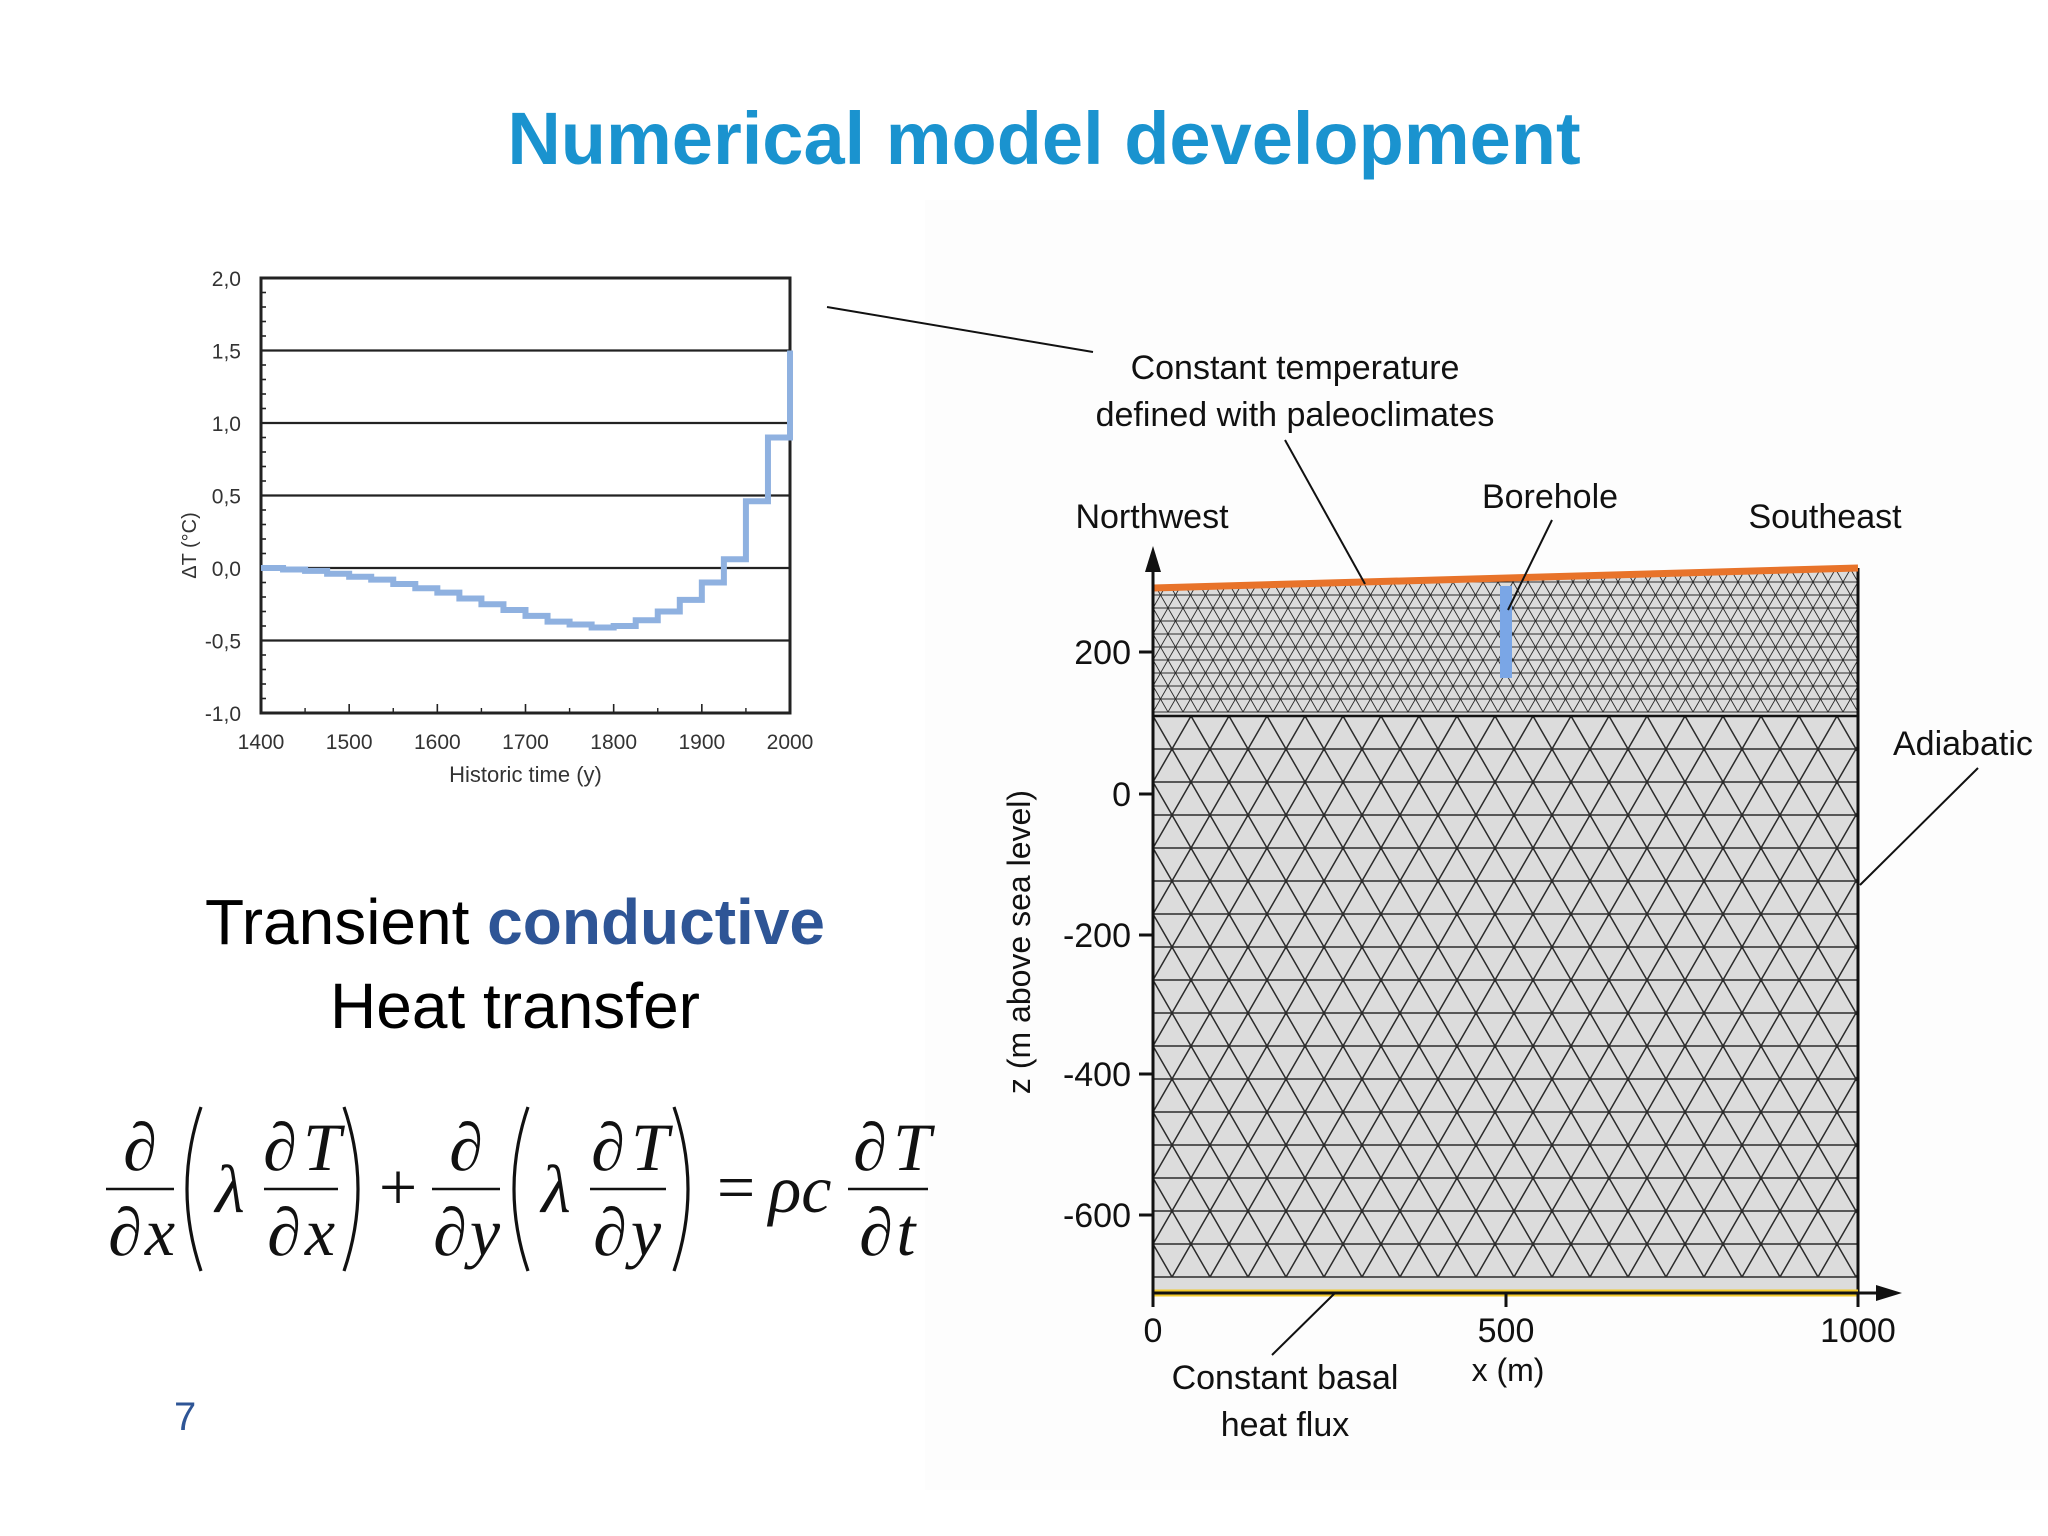 The width and height of the screenshot is (2048, 1536). I want to click on x-tick-label: 1000, so click(1858, 1331).